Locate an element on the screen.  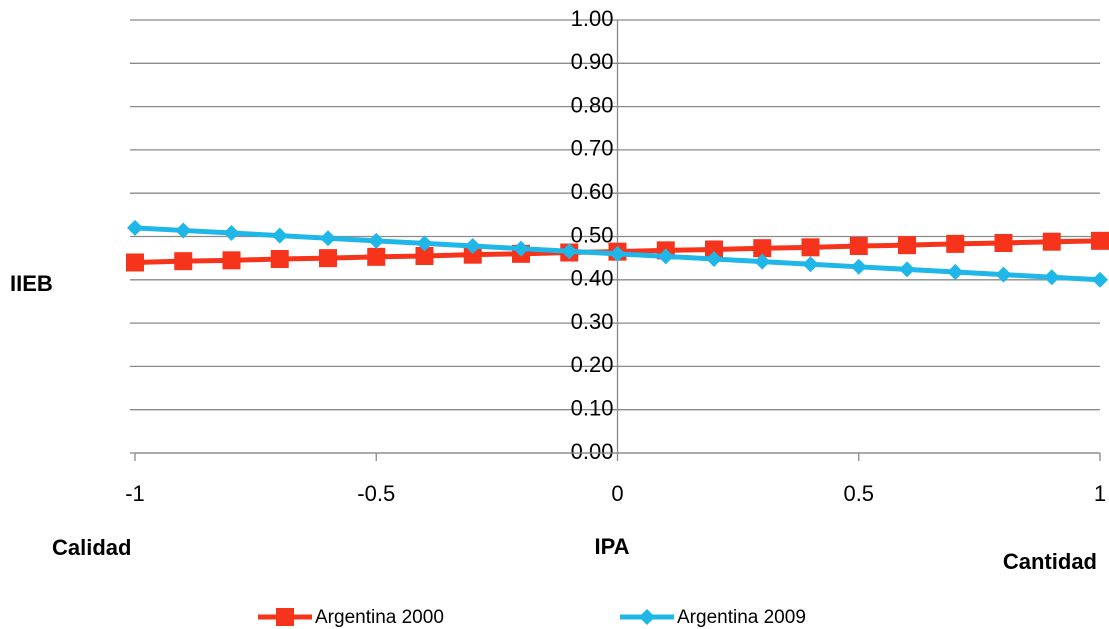
x-tick-label: 0 is located at coordinates (617, 493).